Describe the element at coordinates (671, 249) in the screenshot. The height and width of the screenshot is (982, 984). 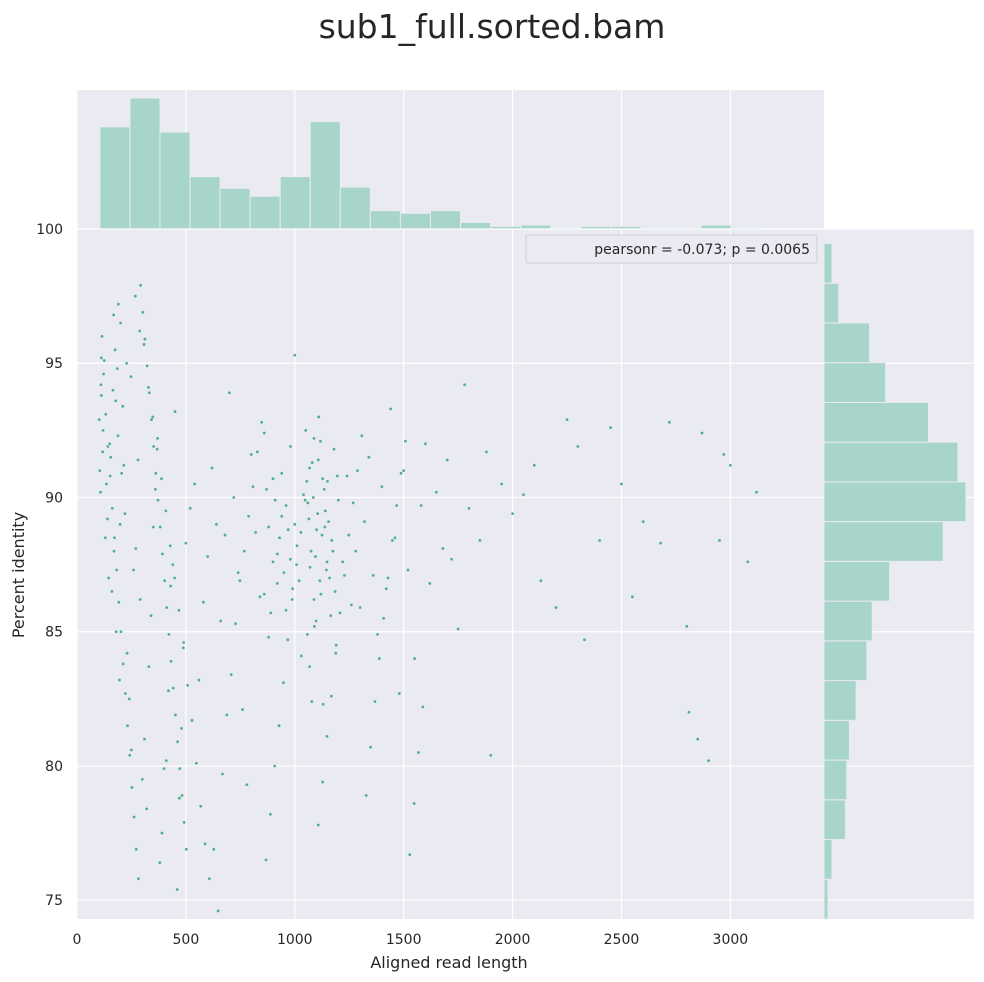
I see `legend: pearsonr = -0.073; p = 0.0065` at that location.